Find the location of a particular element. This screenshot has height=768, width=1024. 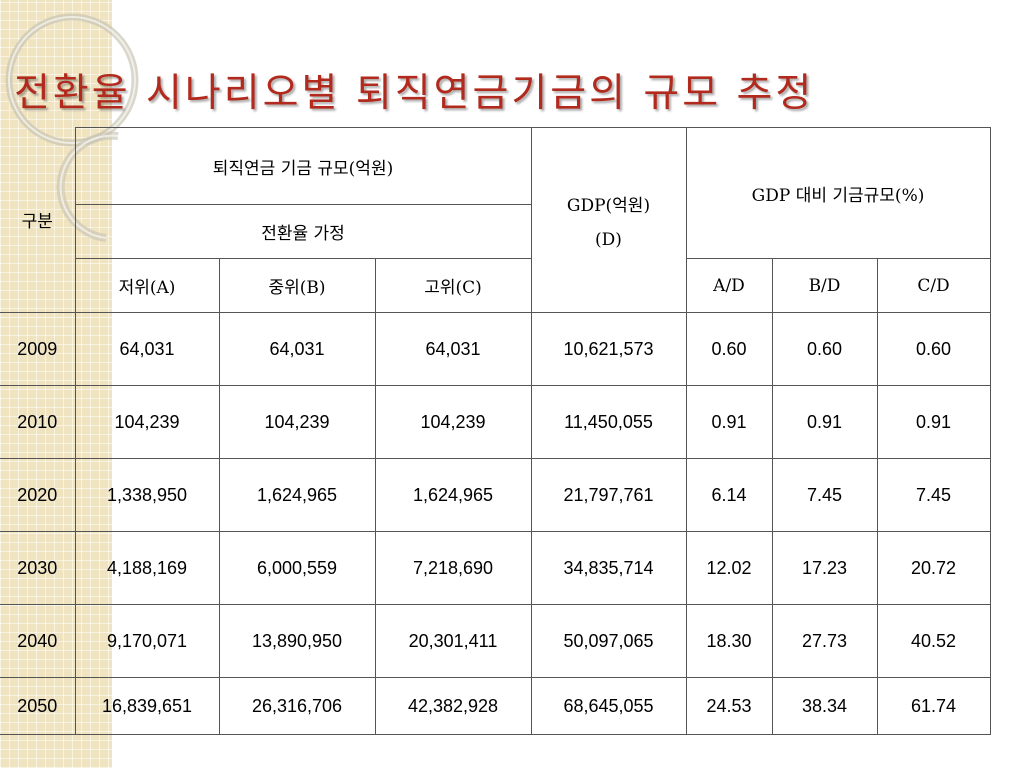

cell-c-d: 61.74 is located at coordinates (933, 706).